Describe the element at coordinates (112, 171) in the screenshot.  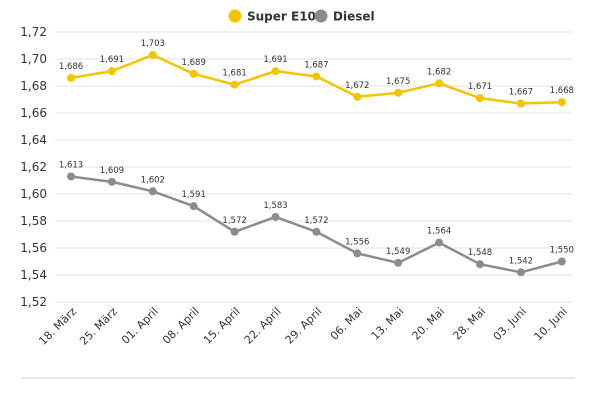
I see `data-label: 1,609` at that location.